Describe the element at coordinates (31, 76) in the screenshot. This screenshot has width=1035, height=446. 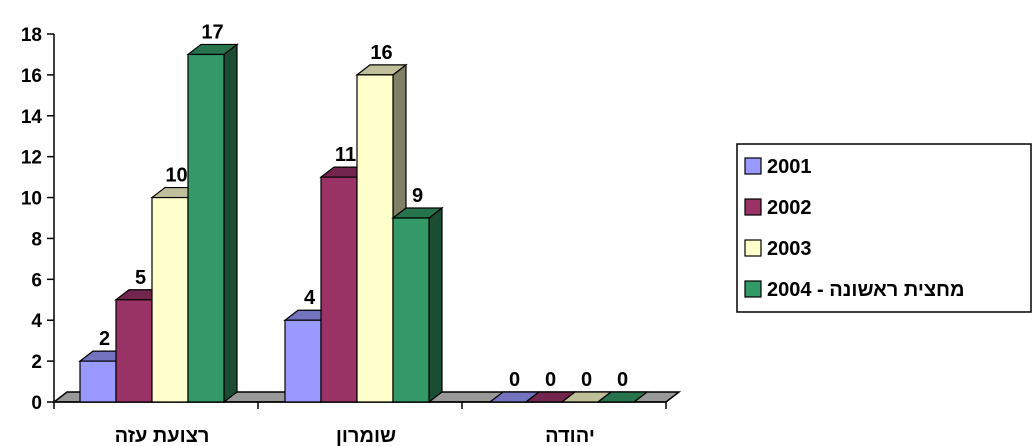
I see `y-tick-label: 16` at that location.